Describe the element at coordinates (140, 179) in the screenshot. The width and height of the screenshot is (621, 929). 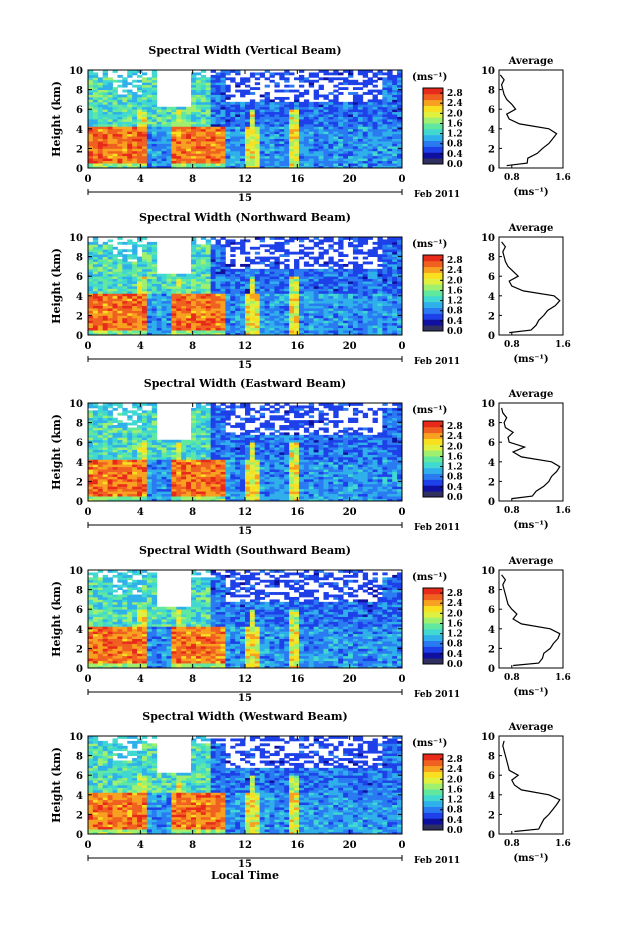
I see `x-tick-label: 4` at that location.